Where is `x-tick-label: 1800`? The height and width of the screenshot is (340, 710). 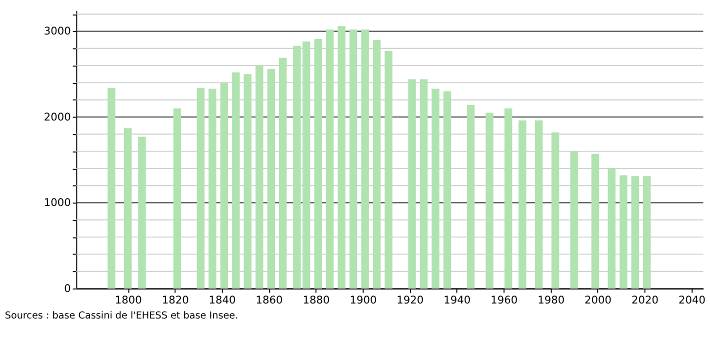 x-tick-label: 1800 is located at coordinates (128, 299).